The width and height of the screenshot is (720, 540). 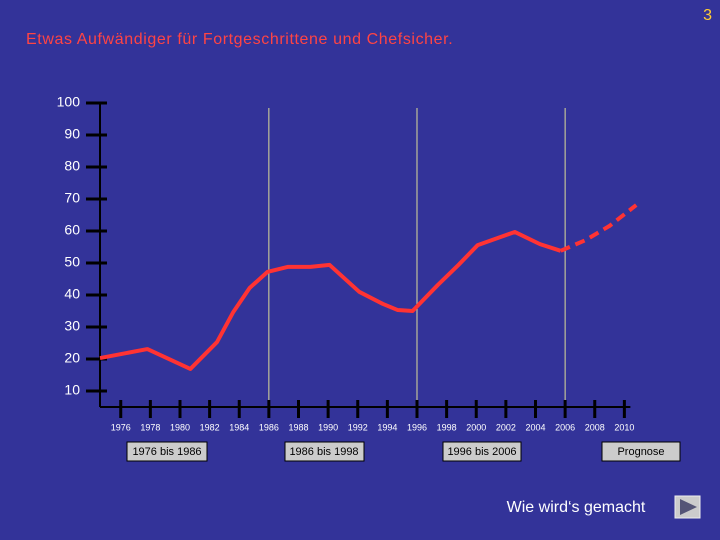 I want to click on y-tick-label: 10, so click(x=72, y=390).